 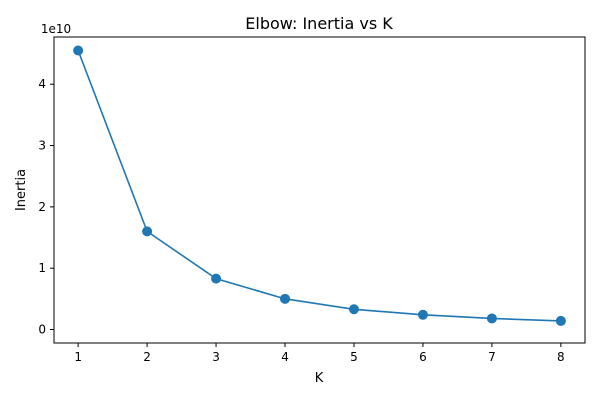 I want to click on y-tick-label: 1, so click(x=42, y=268).